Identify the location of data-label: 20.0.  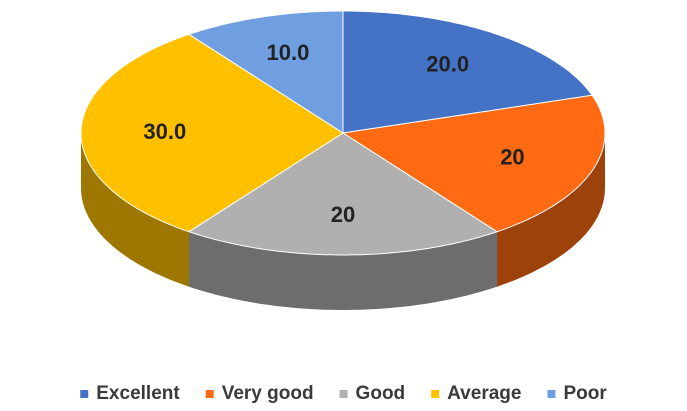
(447, 64).